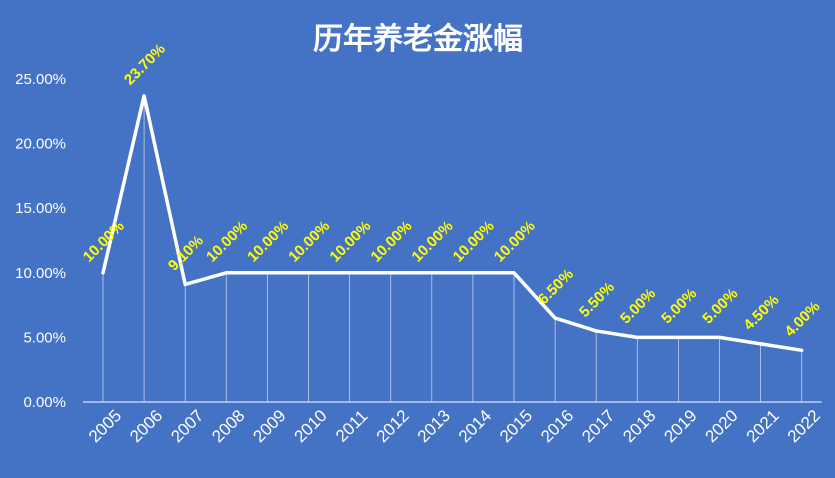 The height and width of the screenshot is (478, 835). I want to click on x-tick-label: 2018, so click(639, 426).